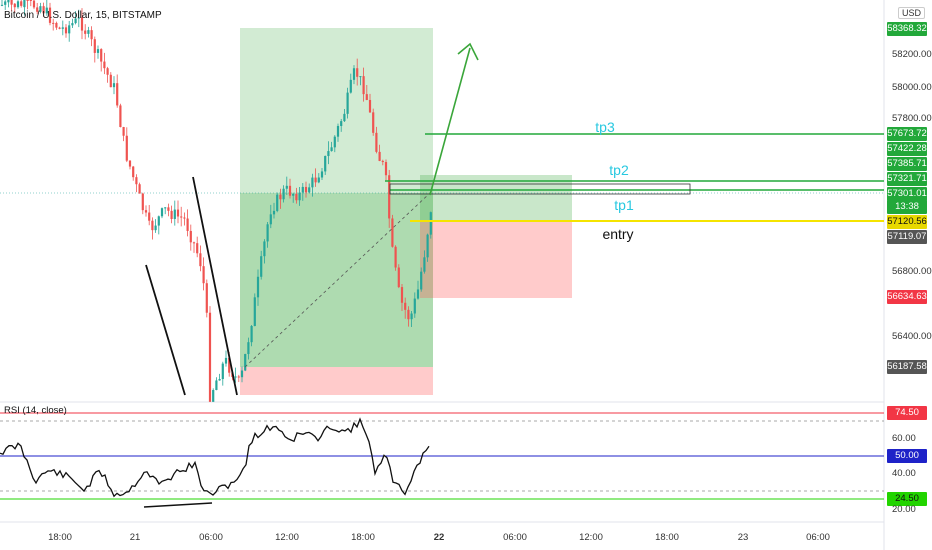  What do you see at coordinates (619, 170) in the screenshot?
I see `tp2-label: tp2` at bounding box center [619, 170].